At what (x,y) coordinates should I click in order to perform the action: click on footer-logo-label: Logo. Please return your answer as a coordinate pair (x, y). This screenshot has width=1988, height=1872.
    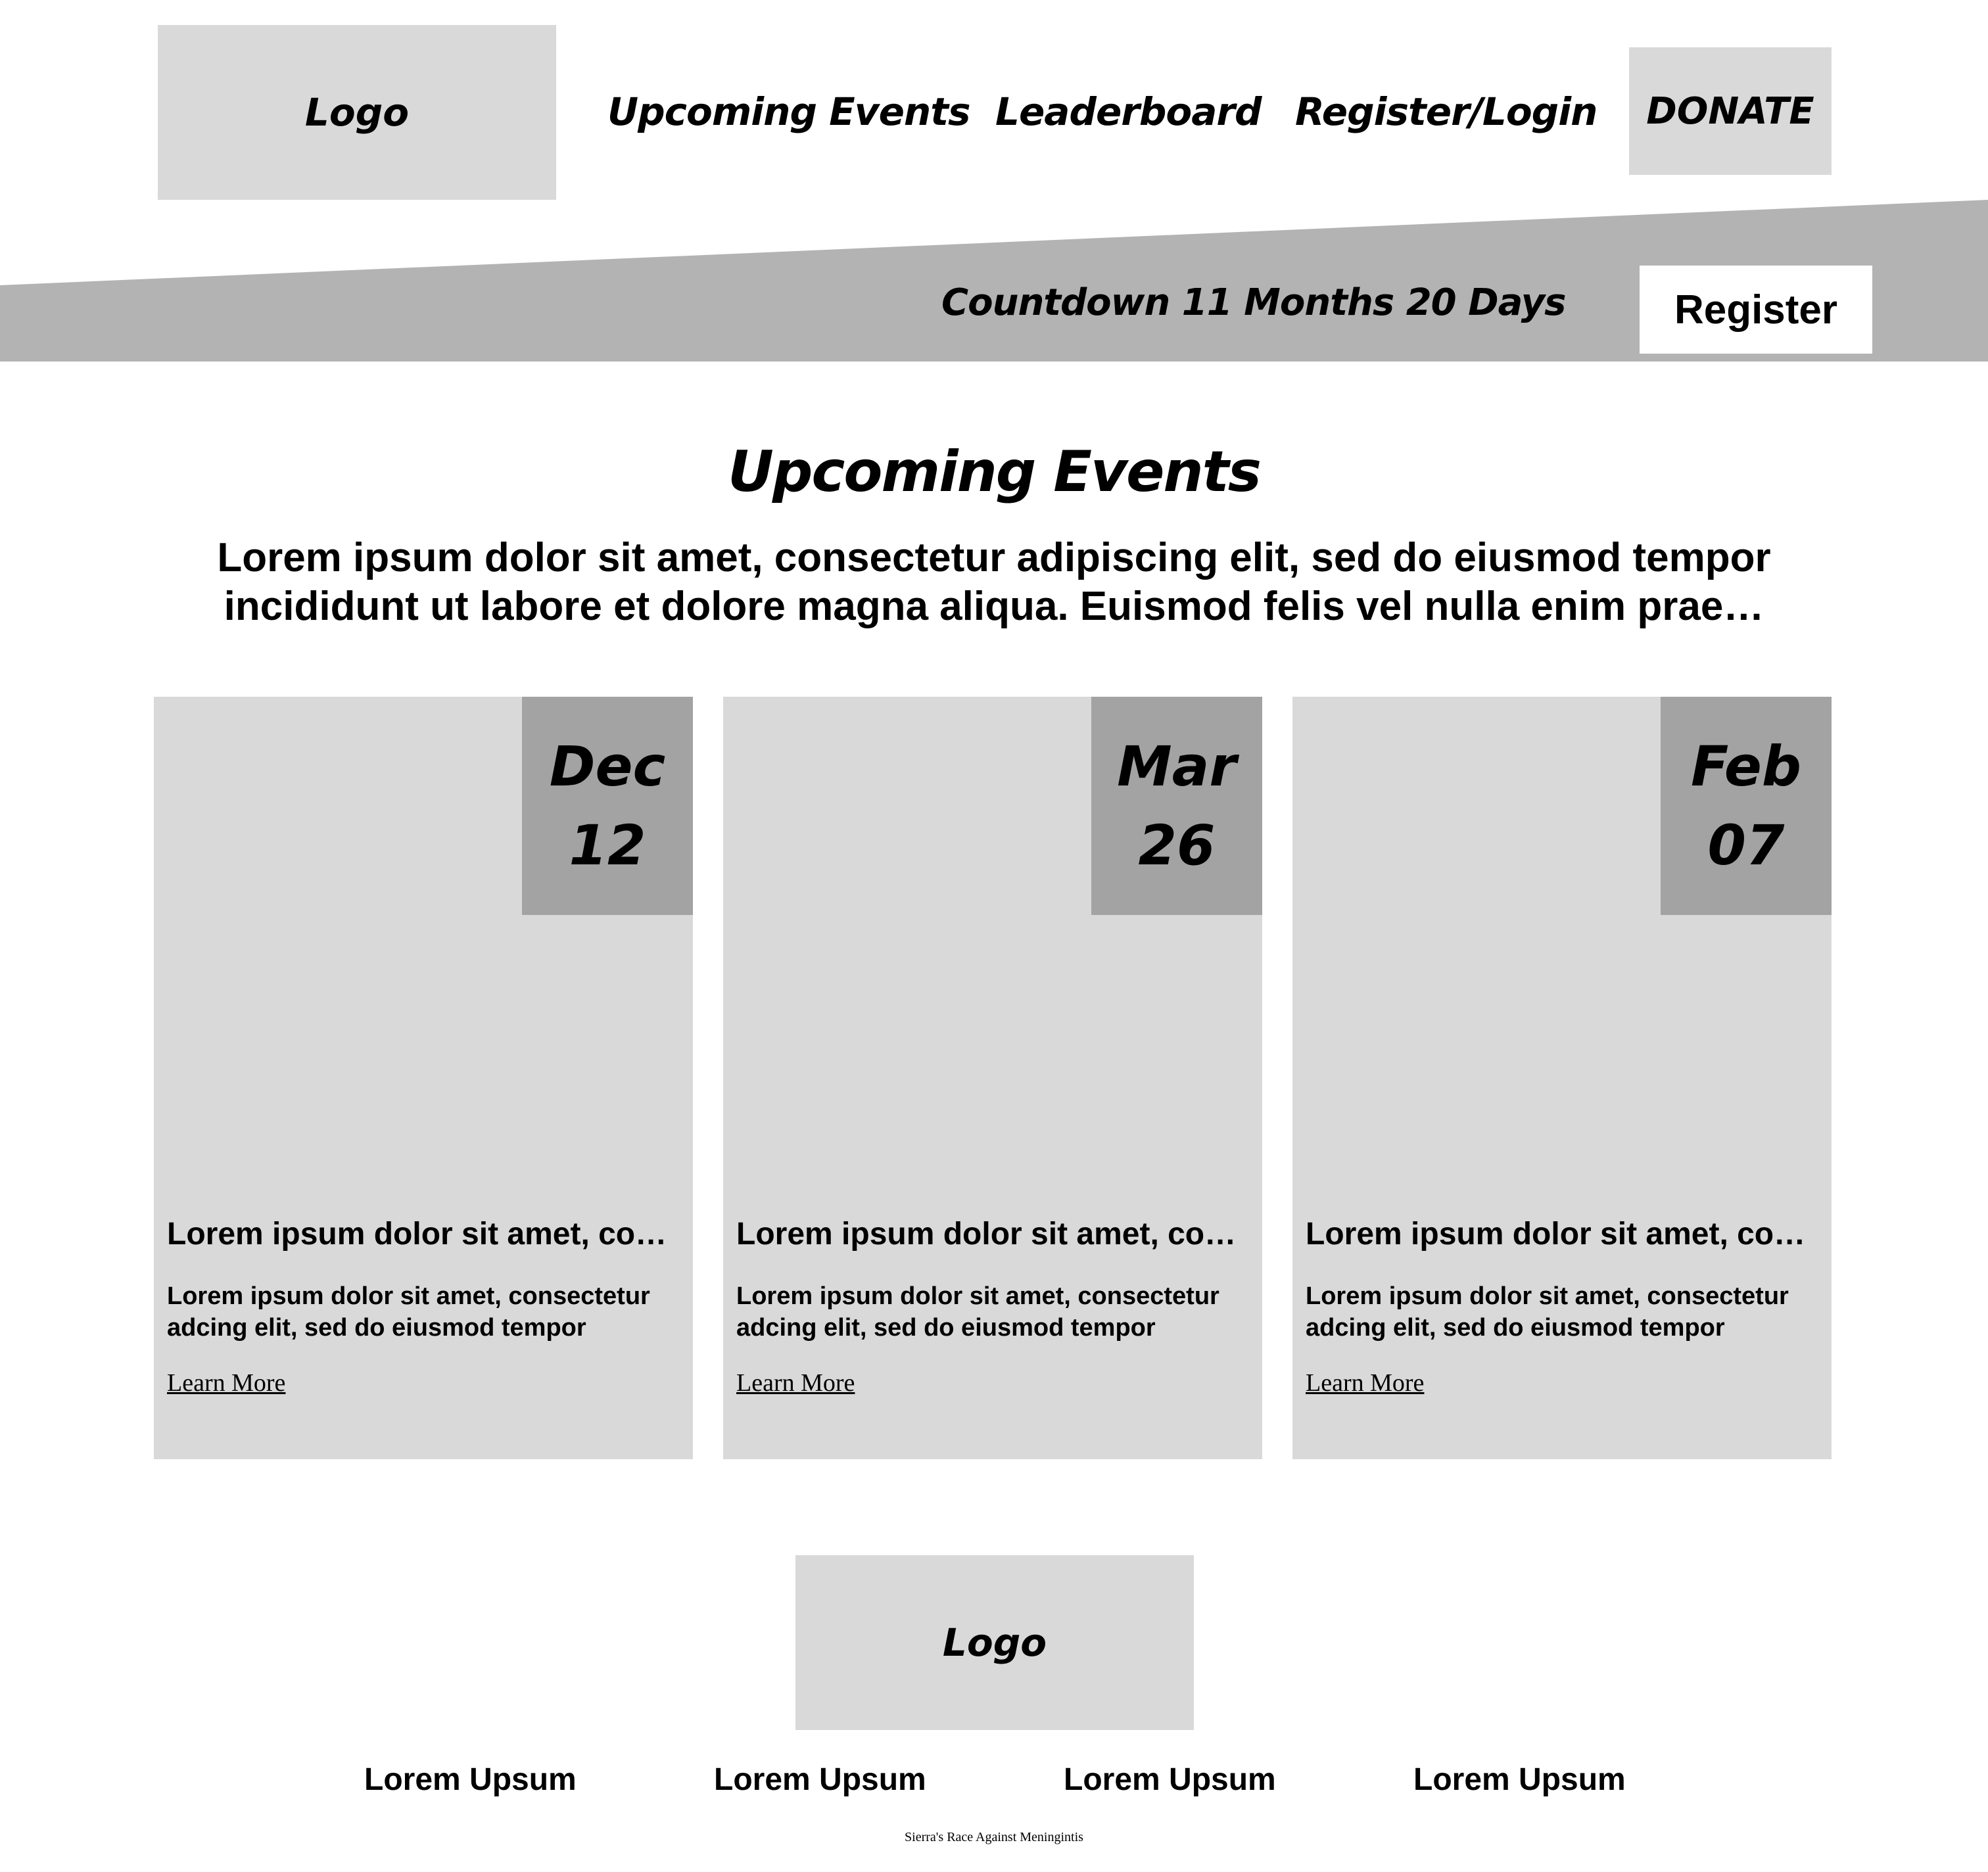
    Looking at the image, I should click on (994, 1642).